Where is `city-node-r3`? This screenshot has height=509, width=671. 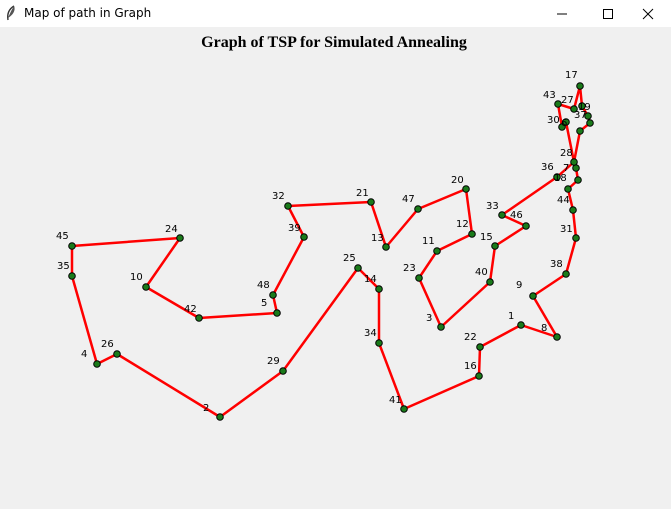 city-node-r3 is located at coordinates (588, 116).